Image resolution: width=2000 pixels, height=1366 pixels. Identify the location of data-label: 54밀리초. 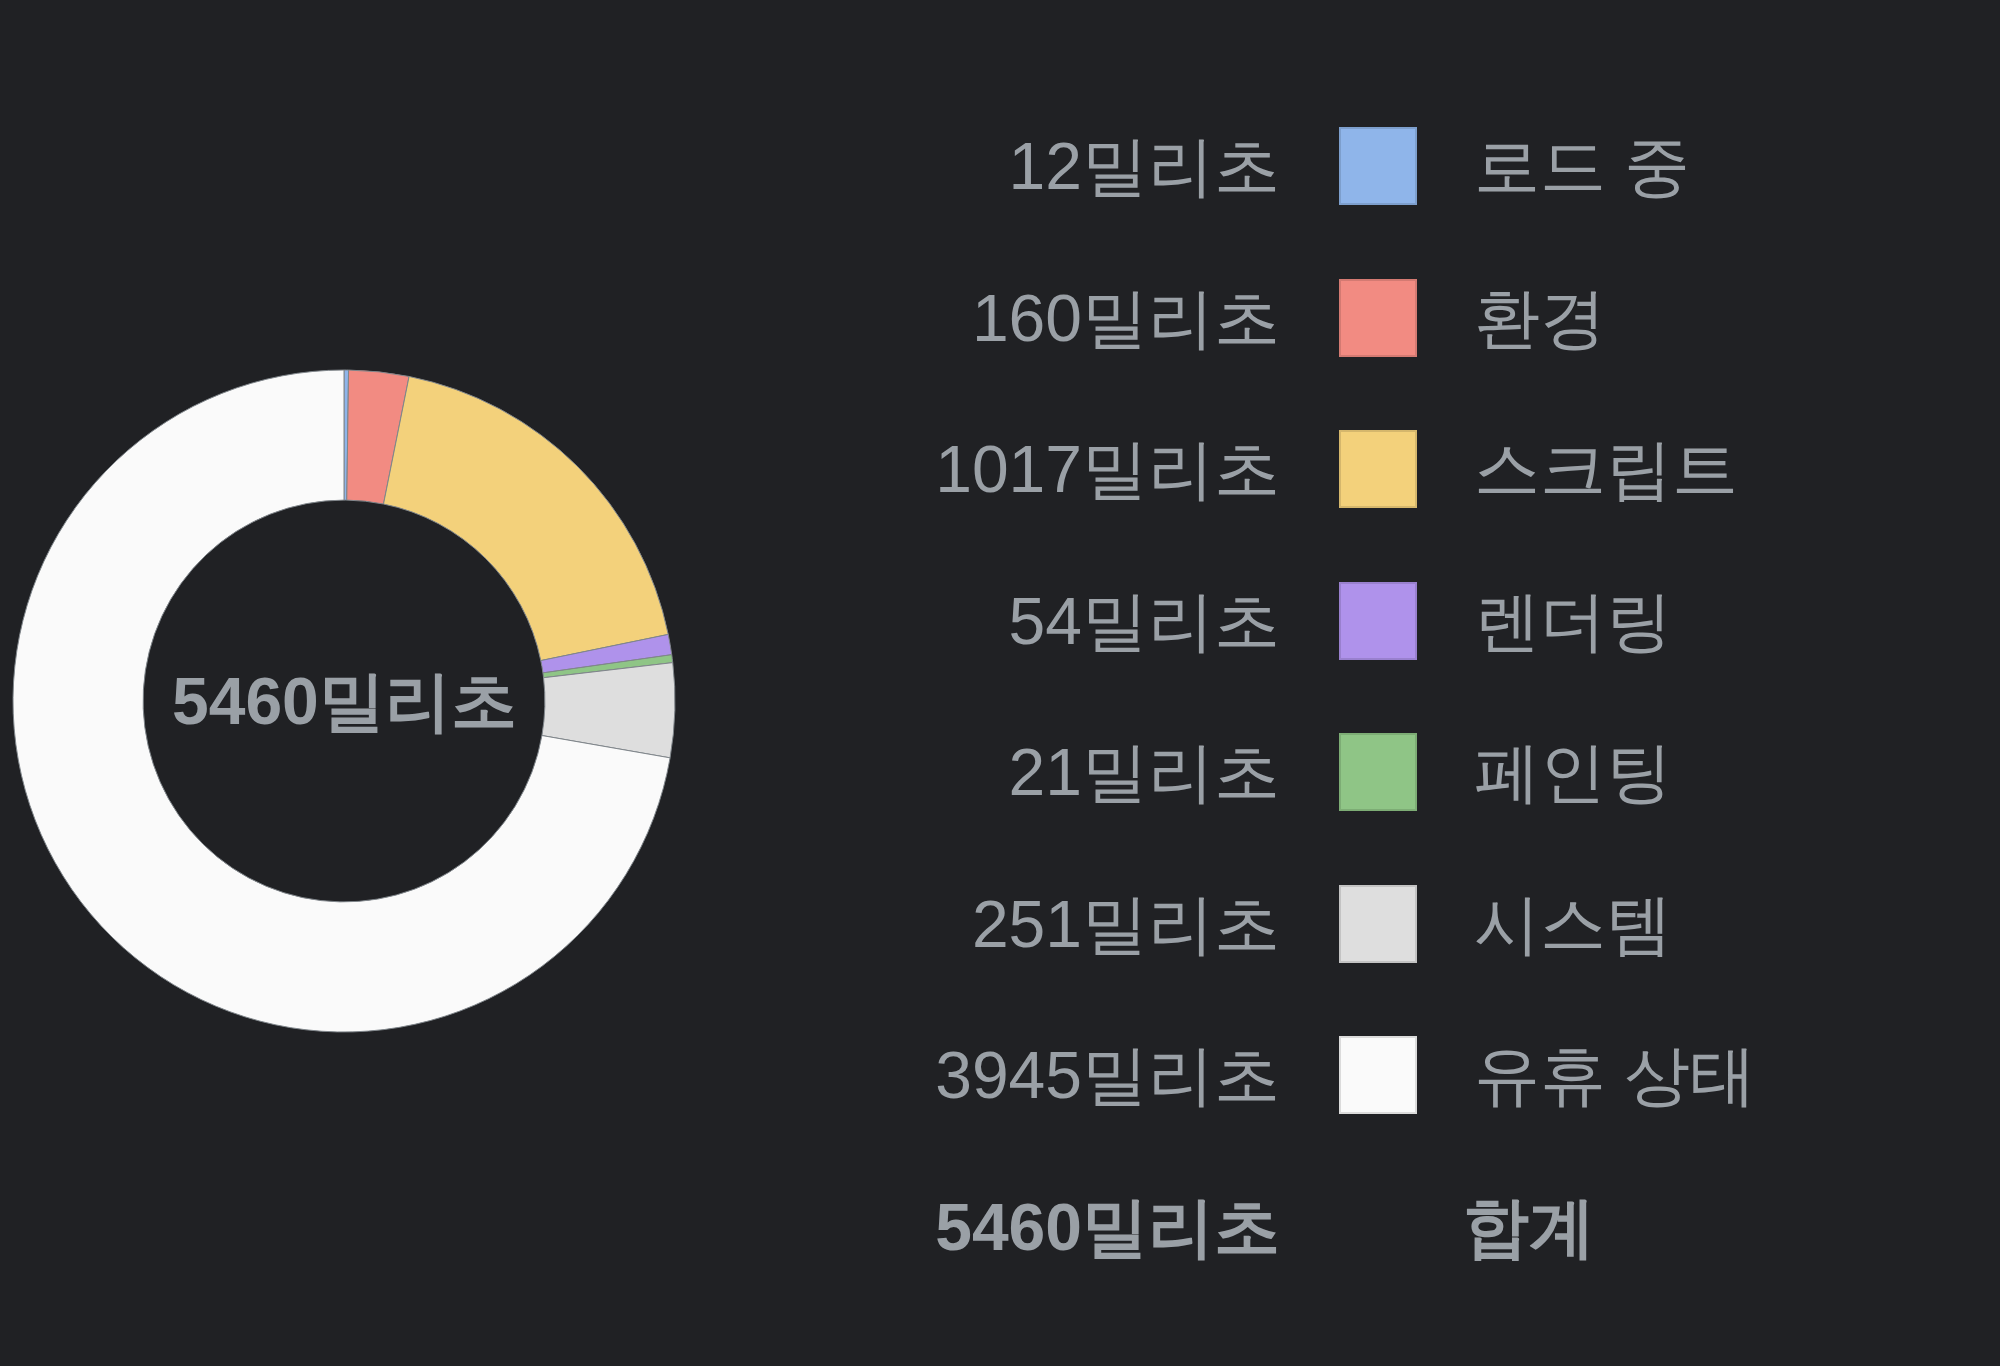
(1144, 620).